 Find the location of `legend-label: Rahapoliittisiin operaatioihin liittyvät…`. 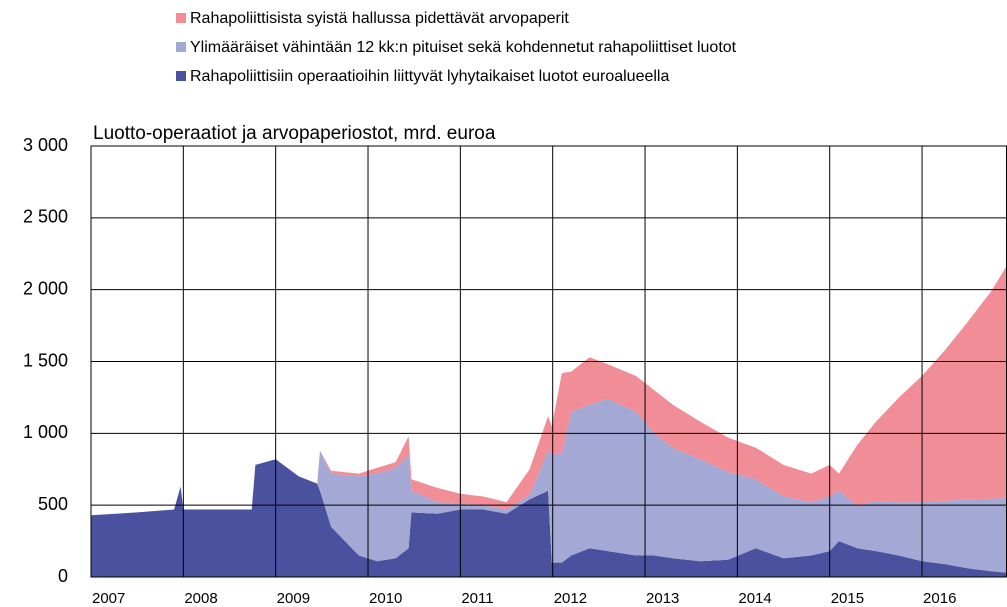

legend-label: Rahapoliittisiin operaatioihin liittyvät… is located at coordinates (429, 76).